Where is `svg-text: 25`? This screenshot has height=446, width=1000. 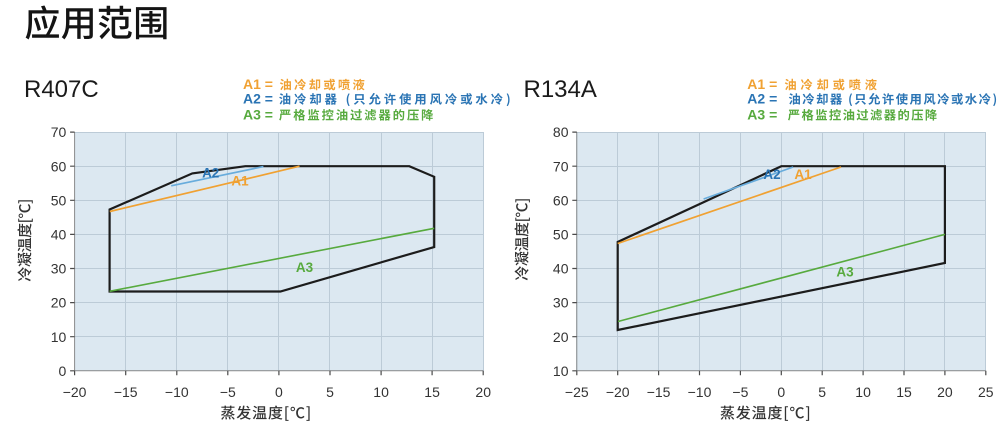
svg-text: 25 is located at coordinates (986, 392).